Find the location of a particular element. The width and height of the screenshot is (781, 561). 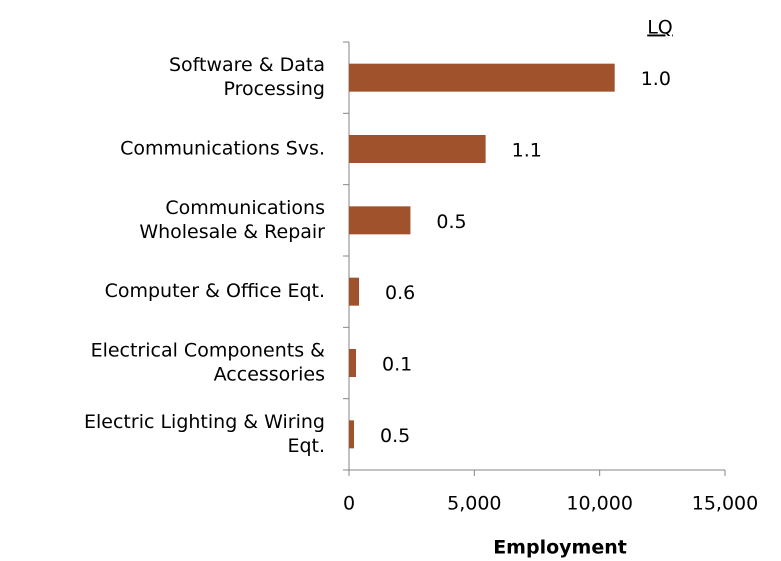

category-label: Wholesale & Repair is located at coordinates (232, 232).